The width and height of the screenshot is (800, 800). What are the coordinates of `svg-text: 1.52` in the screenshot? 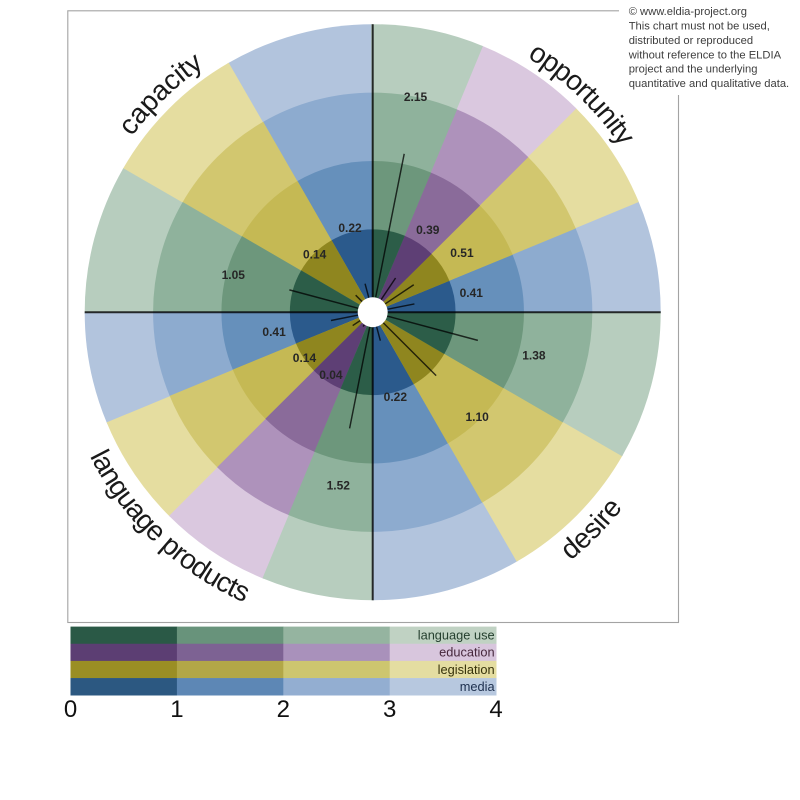 It's located at (339, 485).